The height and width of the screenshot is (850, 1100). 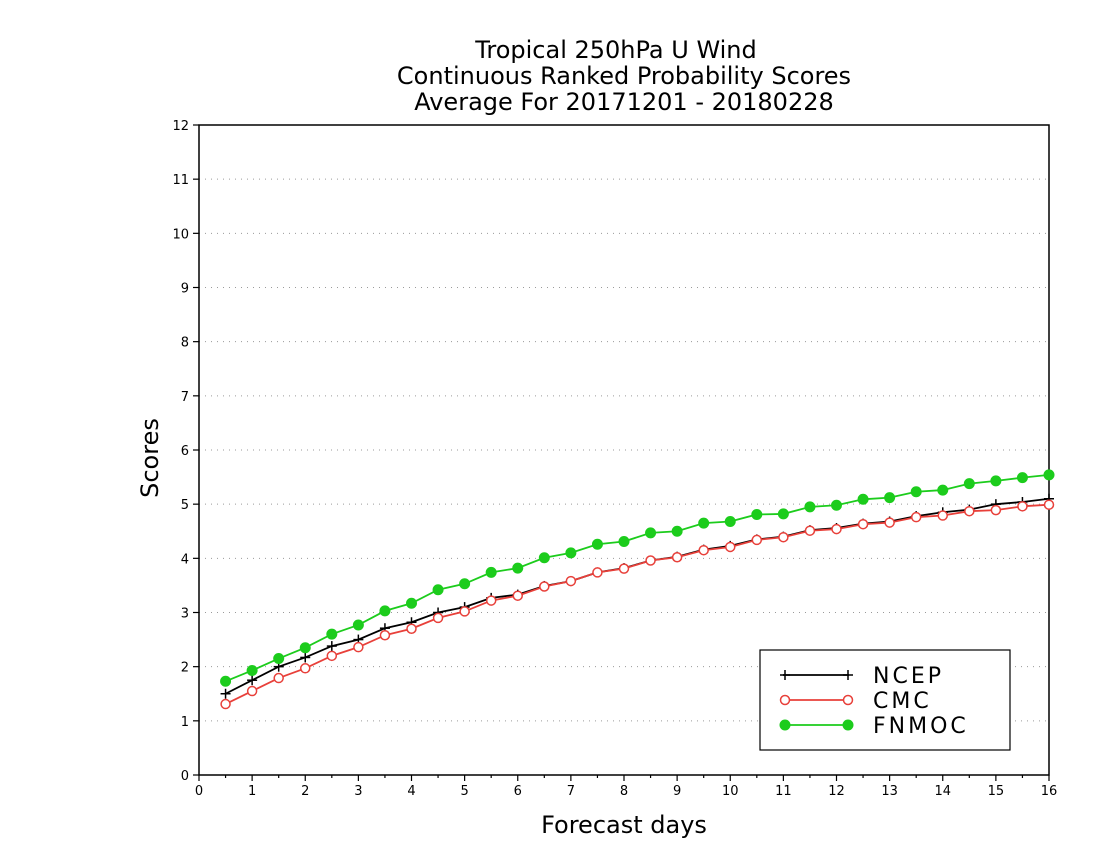 I want to click on y-tick-label: 3, so click(x=185, y=614).